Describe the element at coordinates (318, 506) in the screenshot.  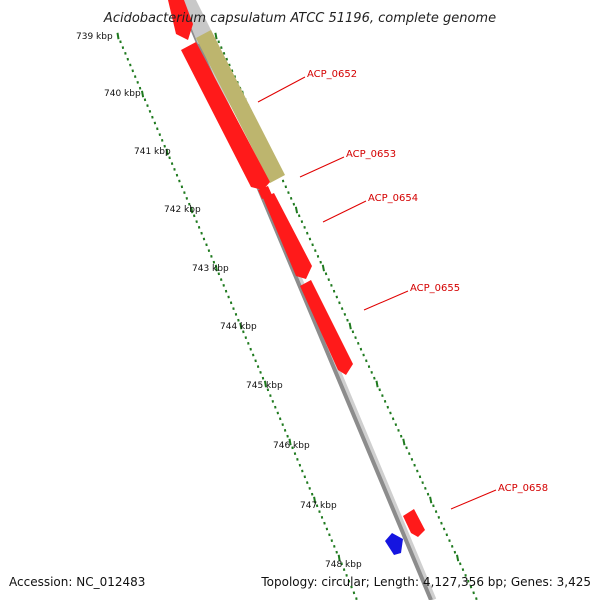
I see `tick-label-747kbp: 747 kbp` at that location.